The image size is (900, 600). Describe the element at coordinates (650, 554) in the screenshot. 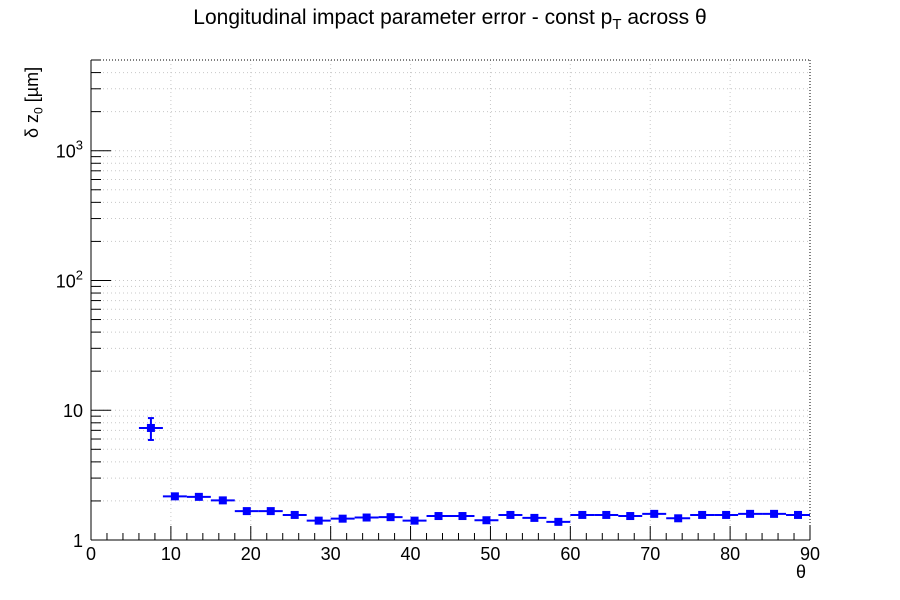

I see `x-tick-label: 70` at that location.